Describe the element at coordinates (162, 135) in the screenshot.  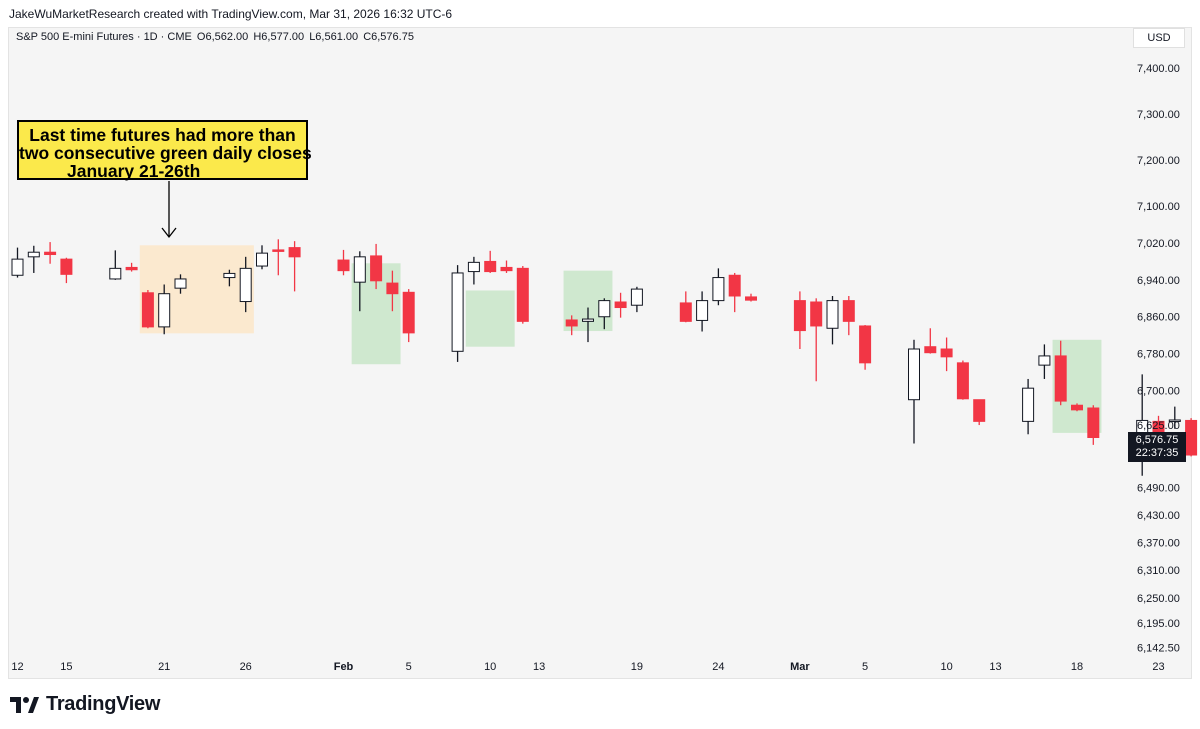
I see `callout-line-1: Last time futures had more than` at that location.